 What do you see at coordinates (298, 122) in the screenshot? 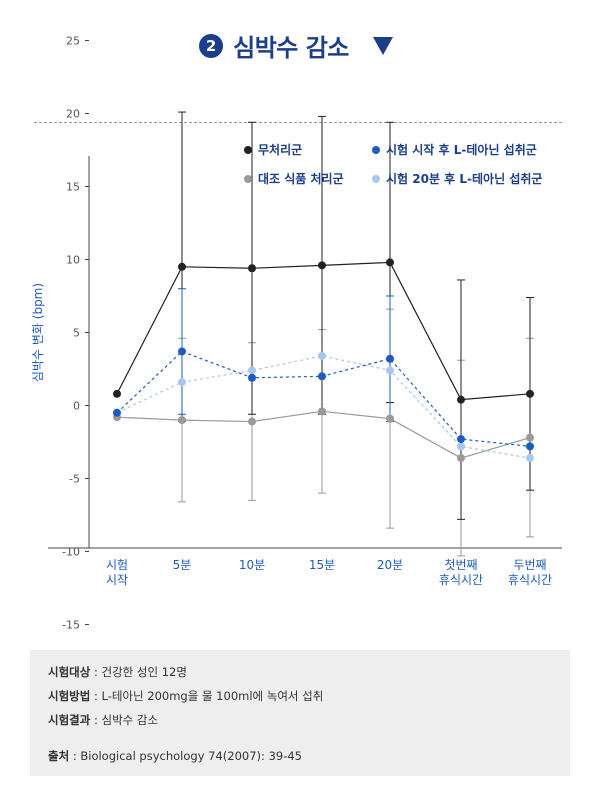
I see `dashed-divider` at bounding box center [298, 122].